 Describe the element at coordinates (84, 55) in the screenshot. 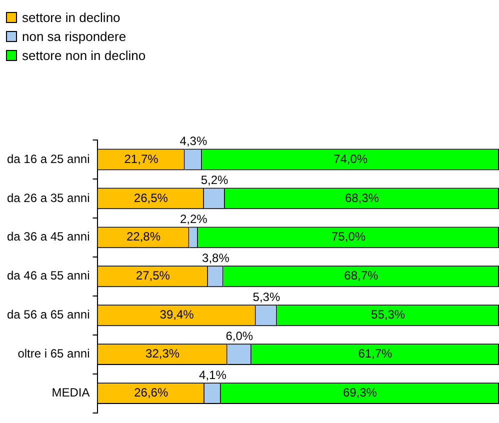

I see `legend-label: settore non in declino` at that location.